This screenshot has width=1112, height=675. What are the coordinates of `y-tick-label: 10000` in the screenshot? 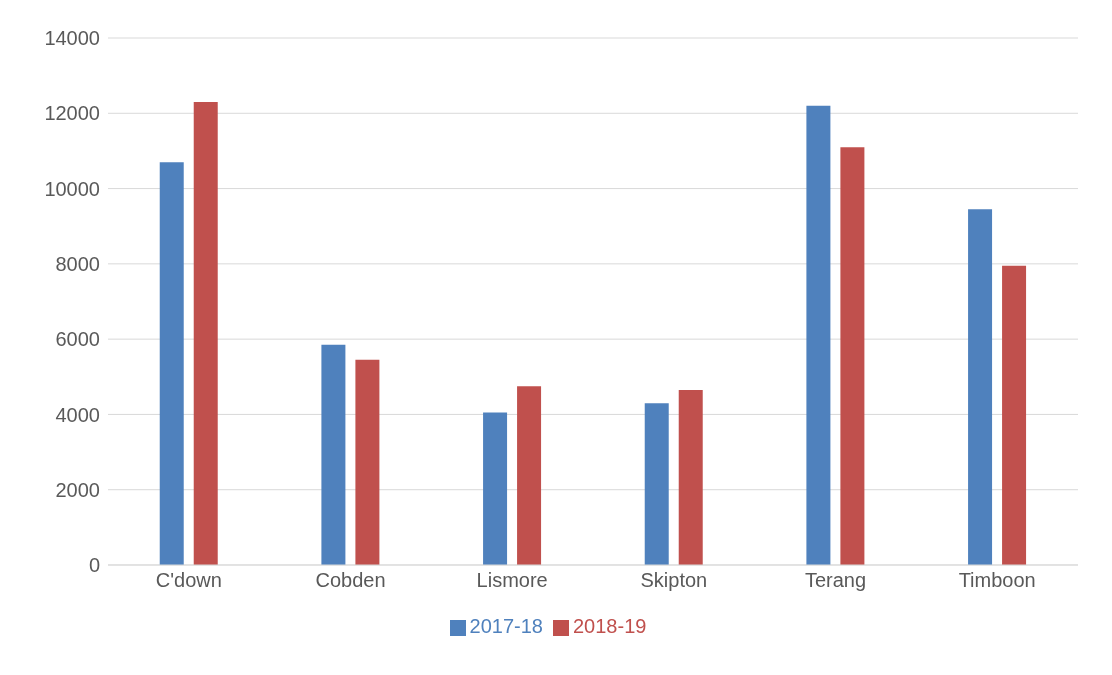 It's located at (72, 188).